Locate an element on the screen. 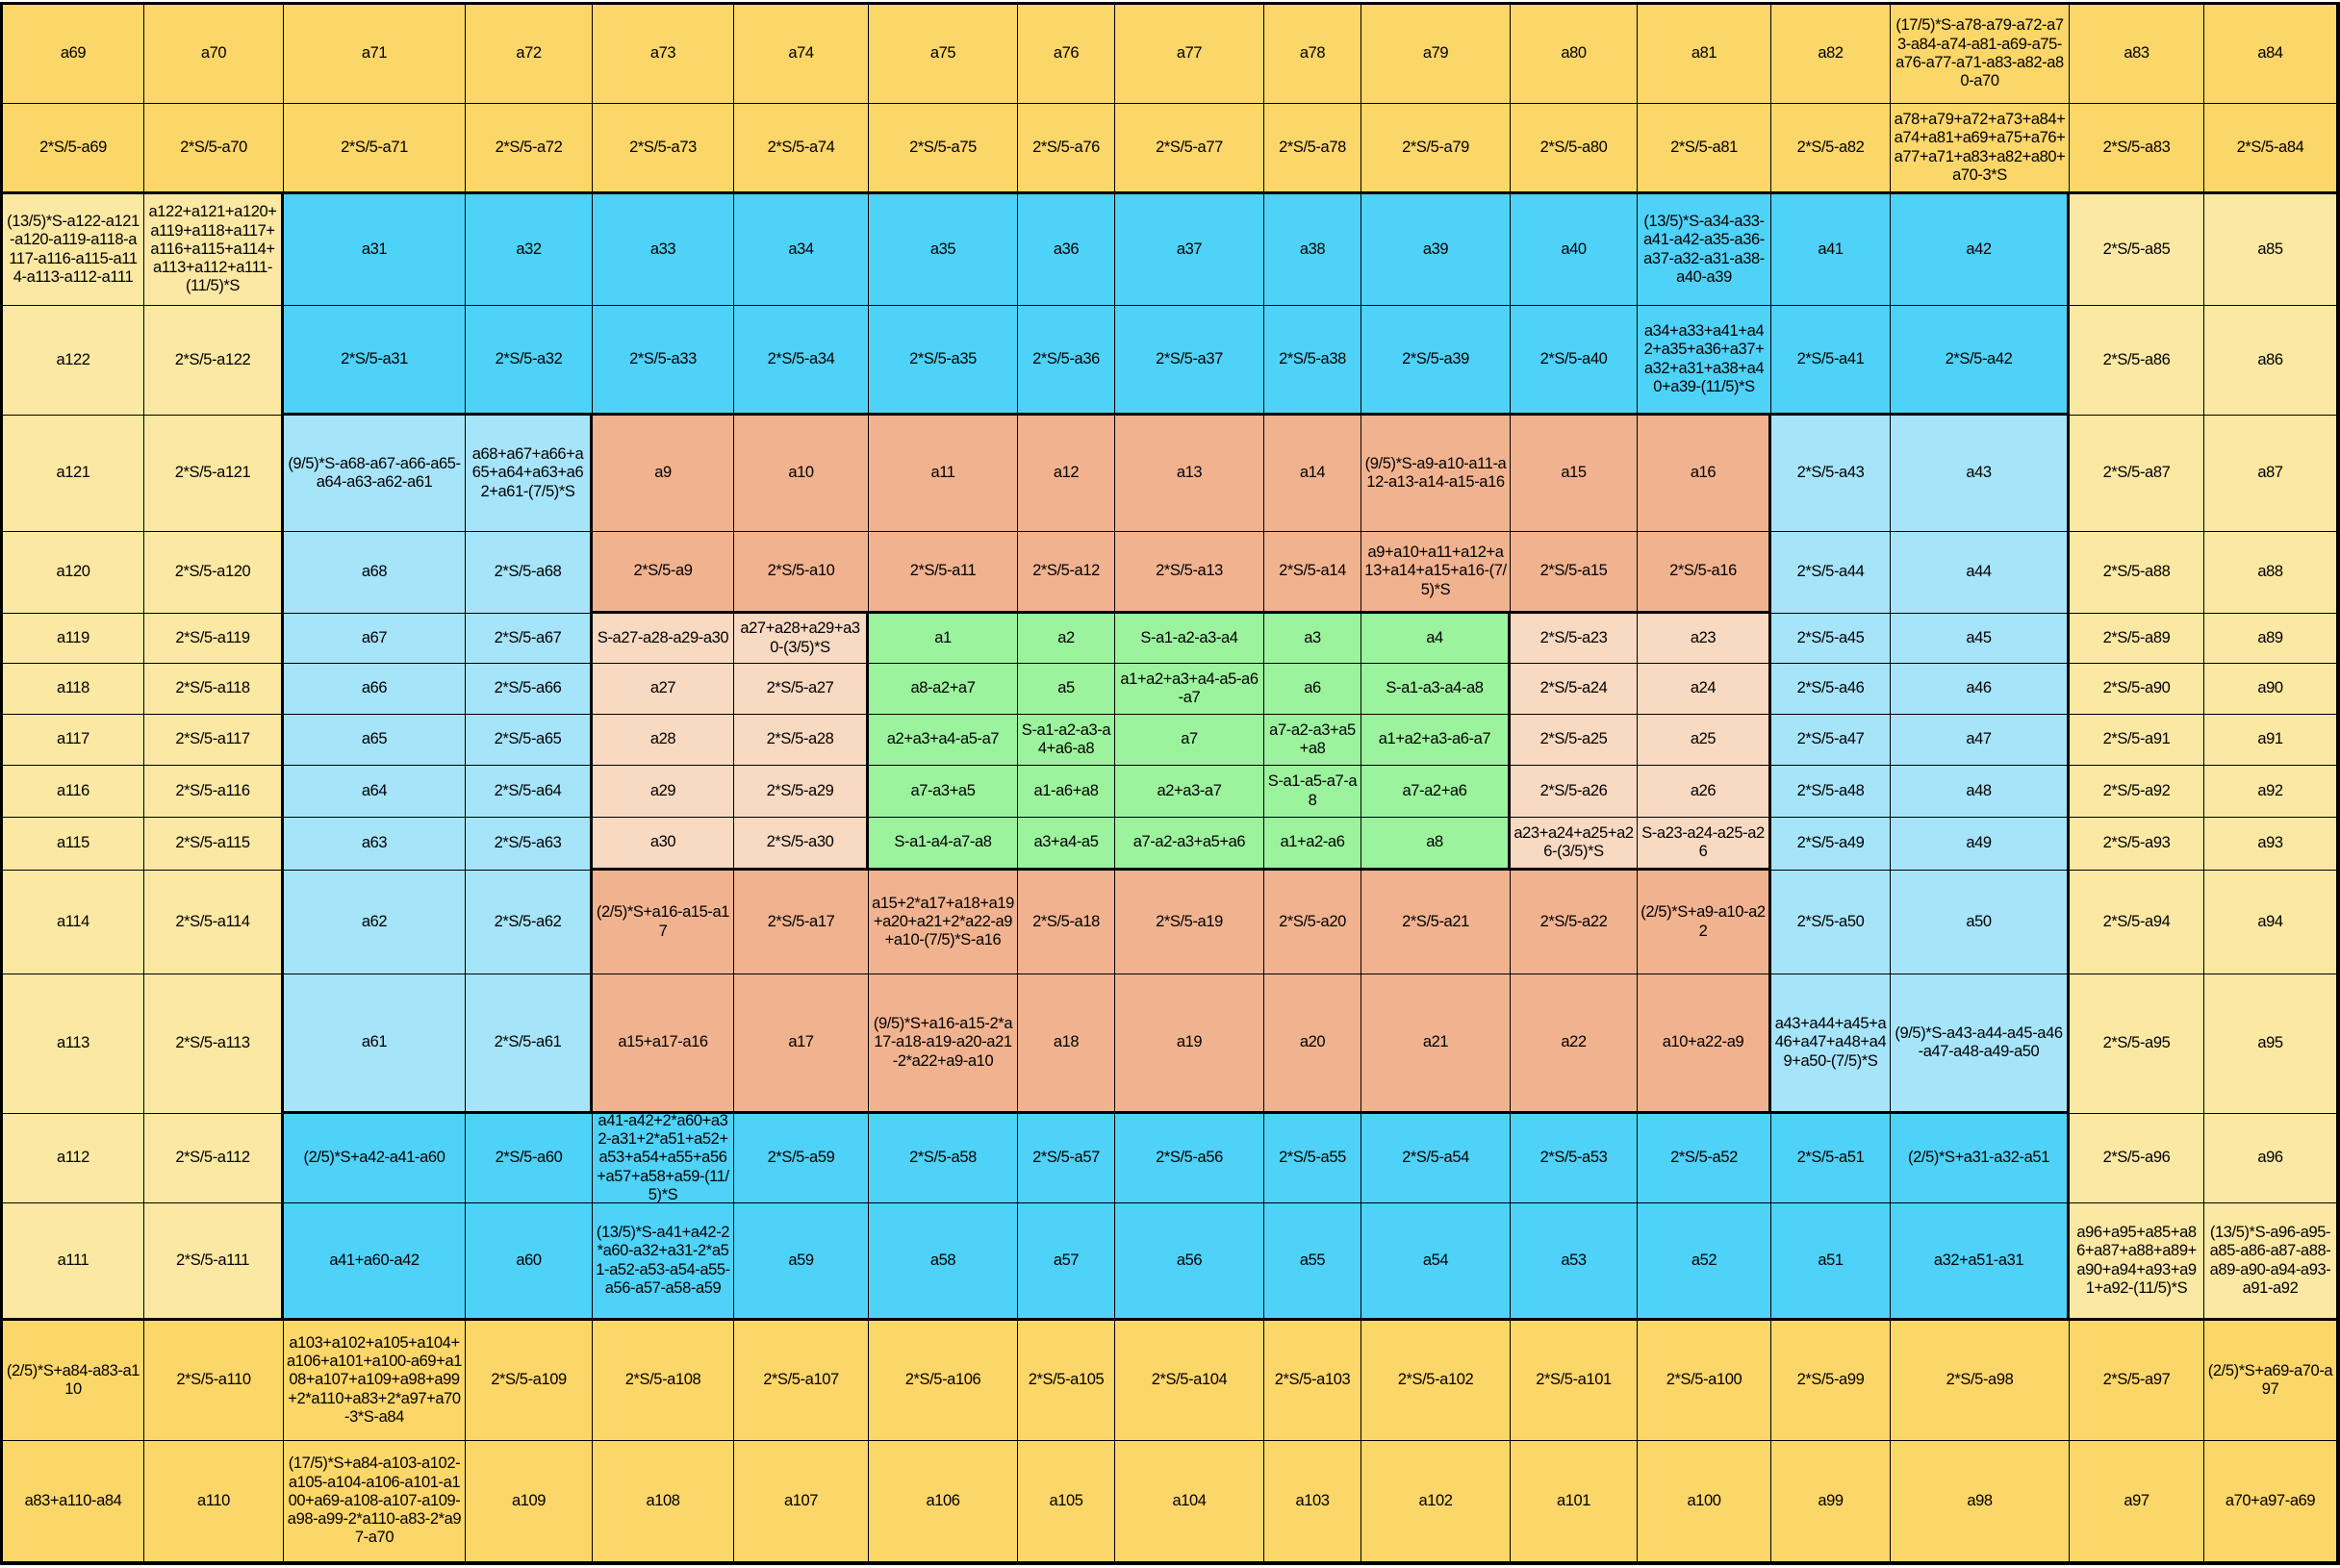 Image resolution: width=2340 pixels, height=1568 pixels. cell-r10-c12: 2*S/5-a26 is located at coordinates (1574, 792).